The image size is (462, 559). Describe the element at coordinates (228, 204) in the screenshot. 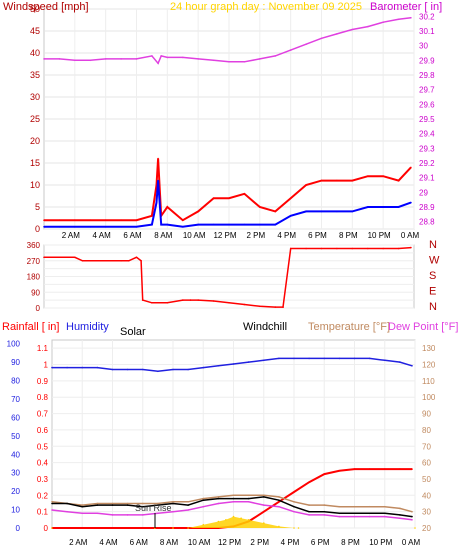

I see `avg-line` at that location.